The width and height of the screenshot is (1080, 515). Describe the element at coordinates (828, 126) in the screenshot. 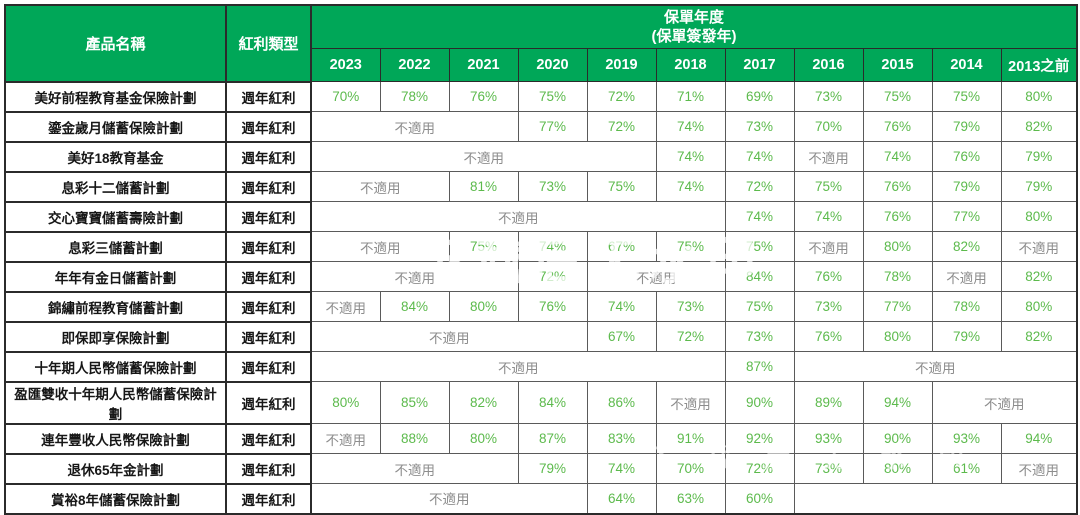

I see `fulfillment-ratio-cell: 70%` at that location.